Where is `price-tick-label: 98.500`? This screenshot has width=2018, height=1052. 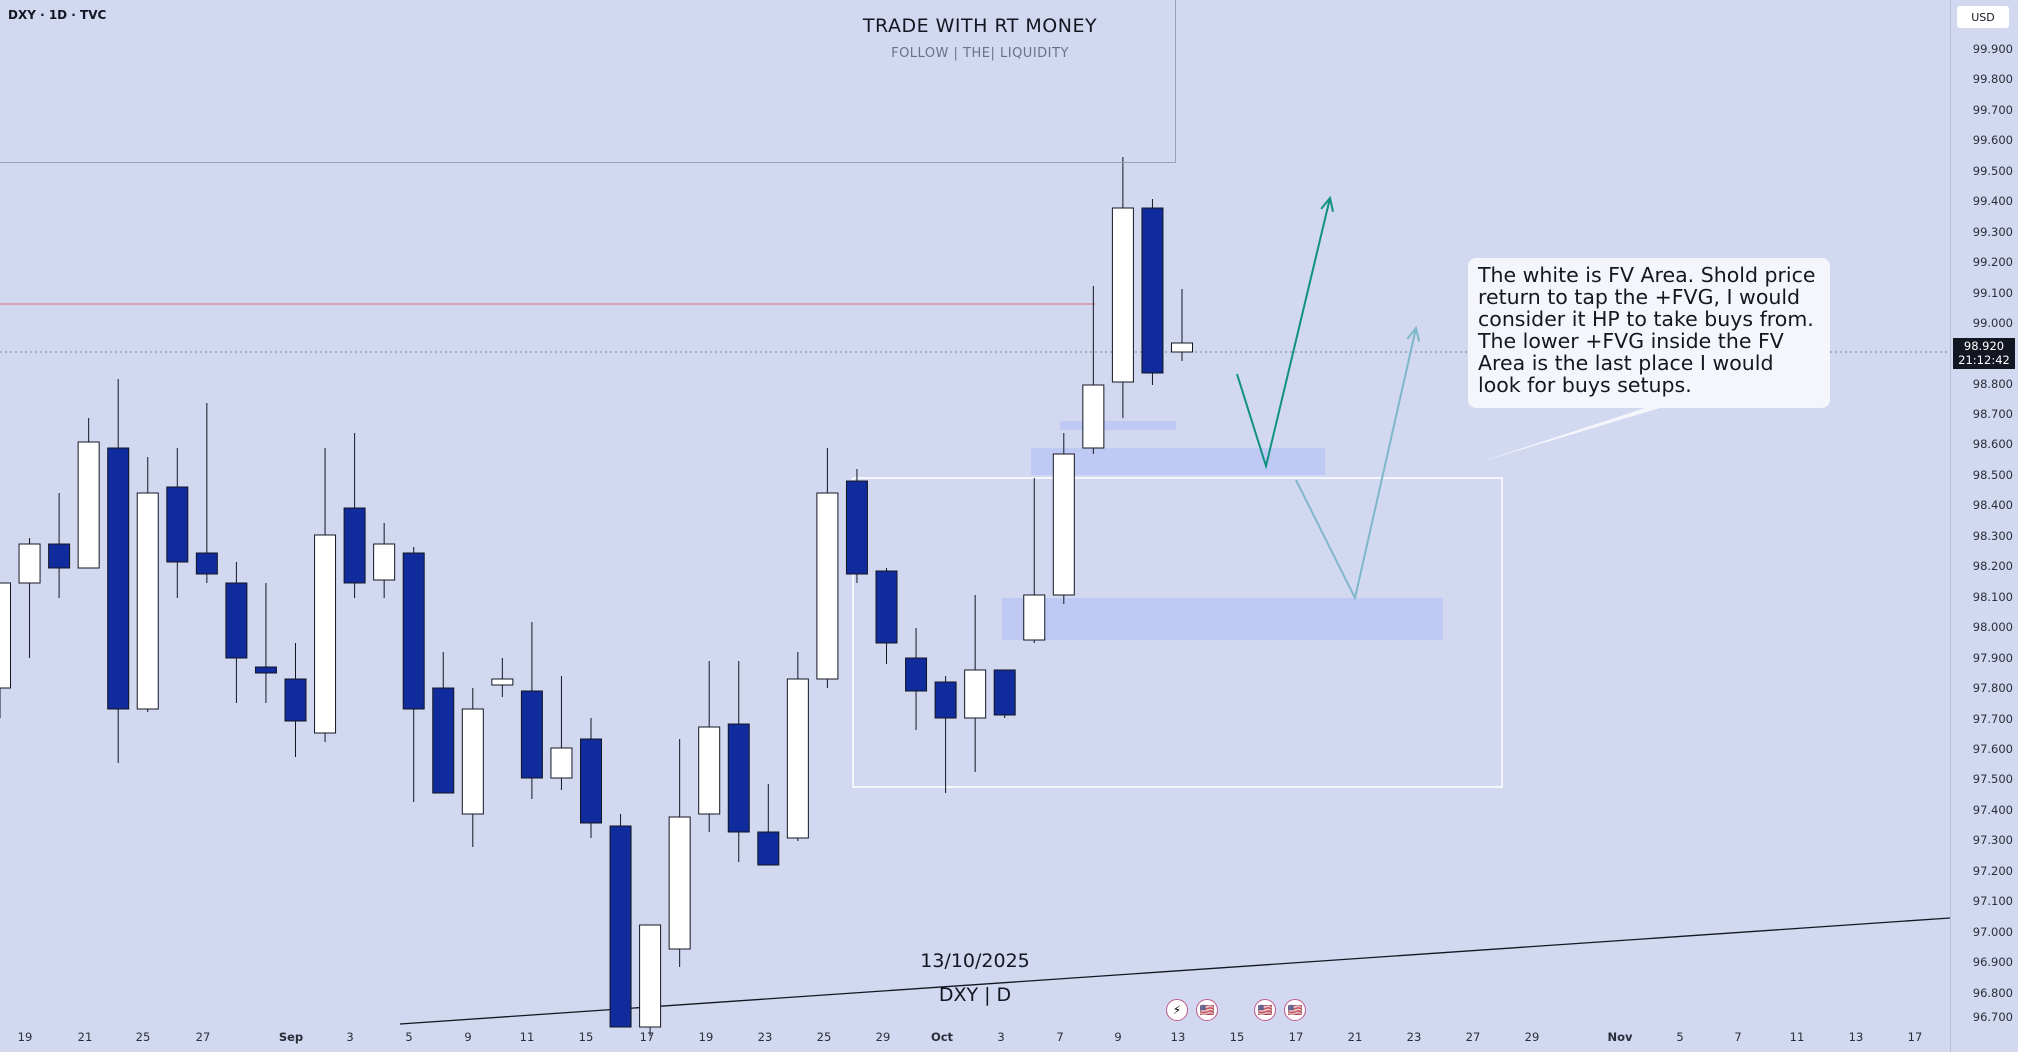
price-tick-label: 98.500 is located at coordinates (1992, 475).